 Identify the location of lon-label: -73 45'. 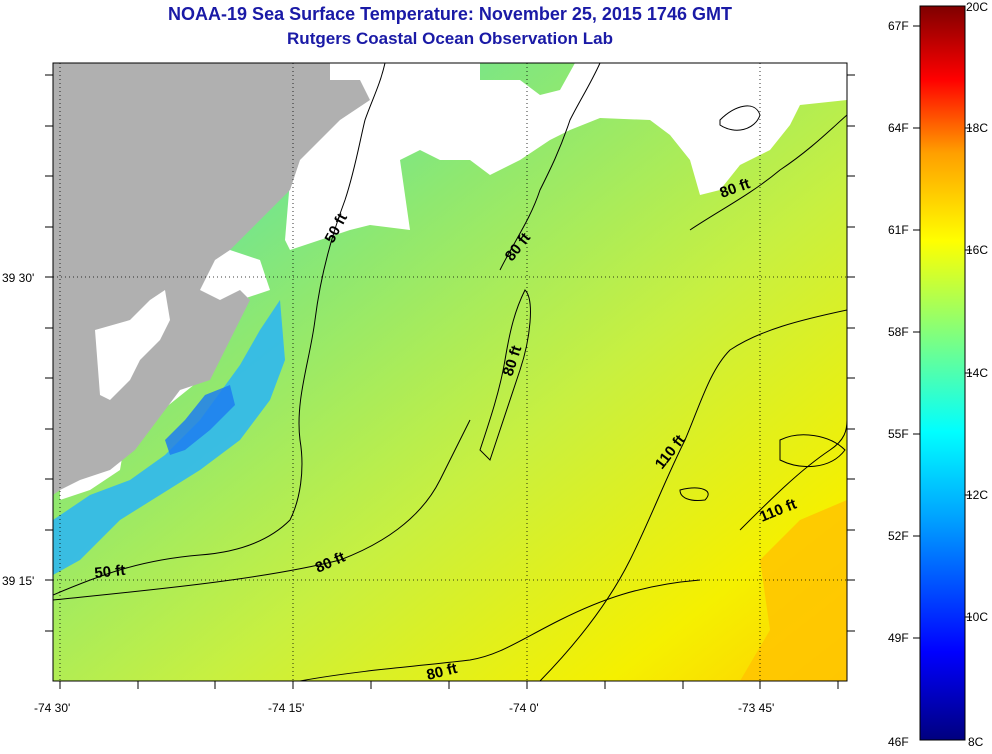
(756, 708).